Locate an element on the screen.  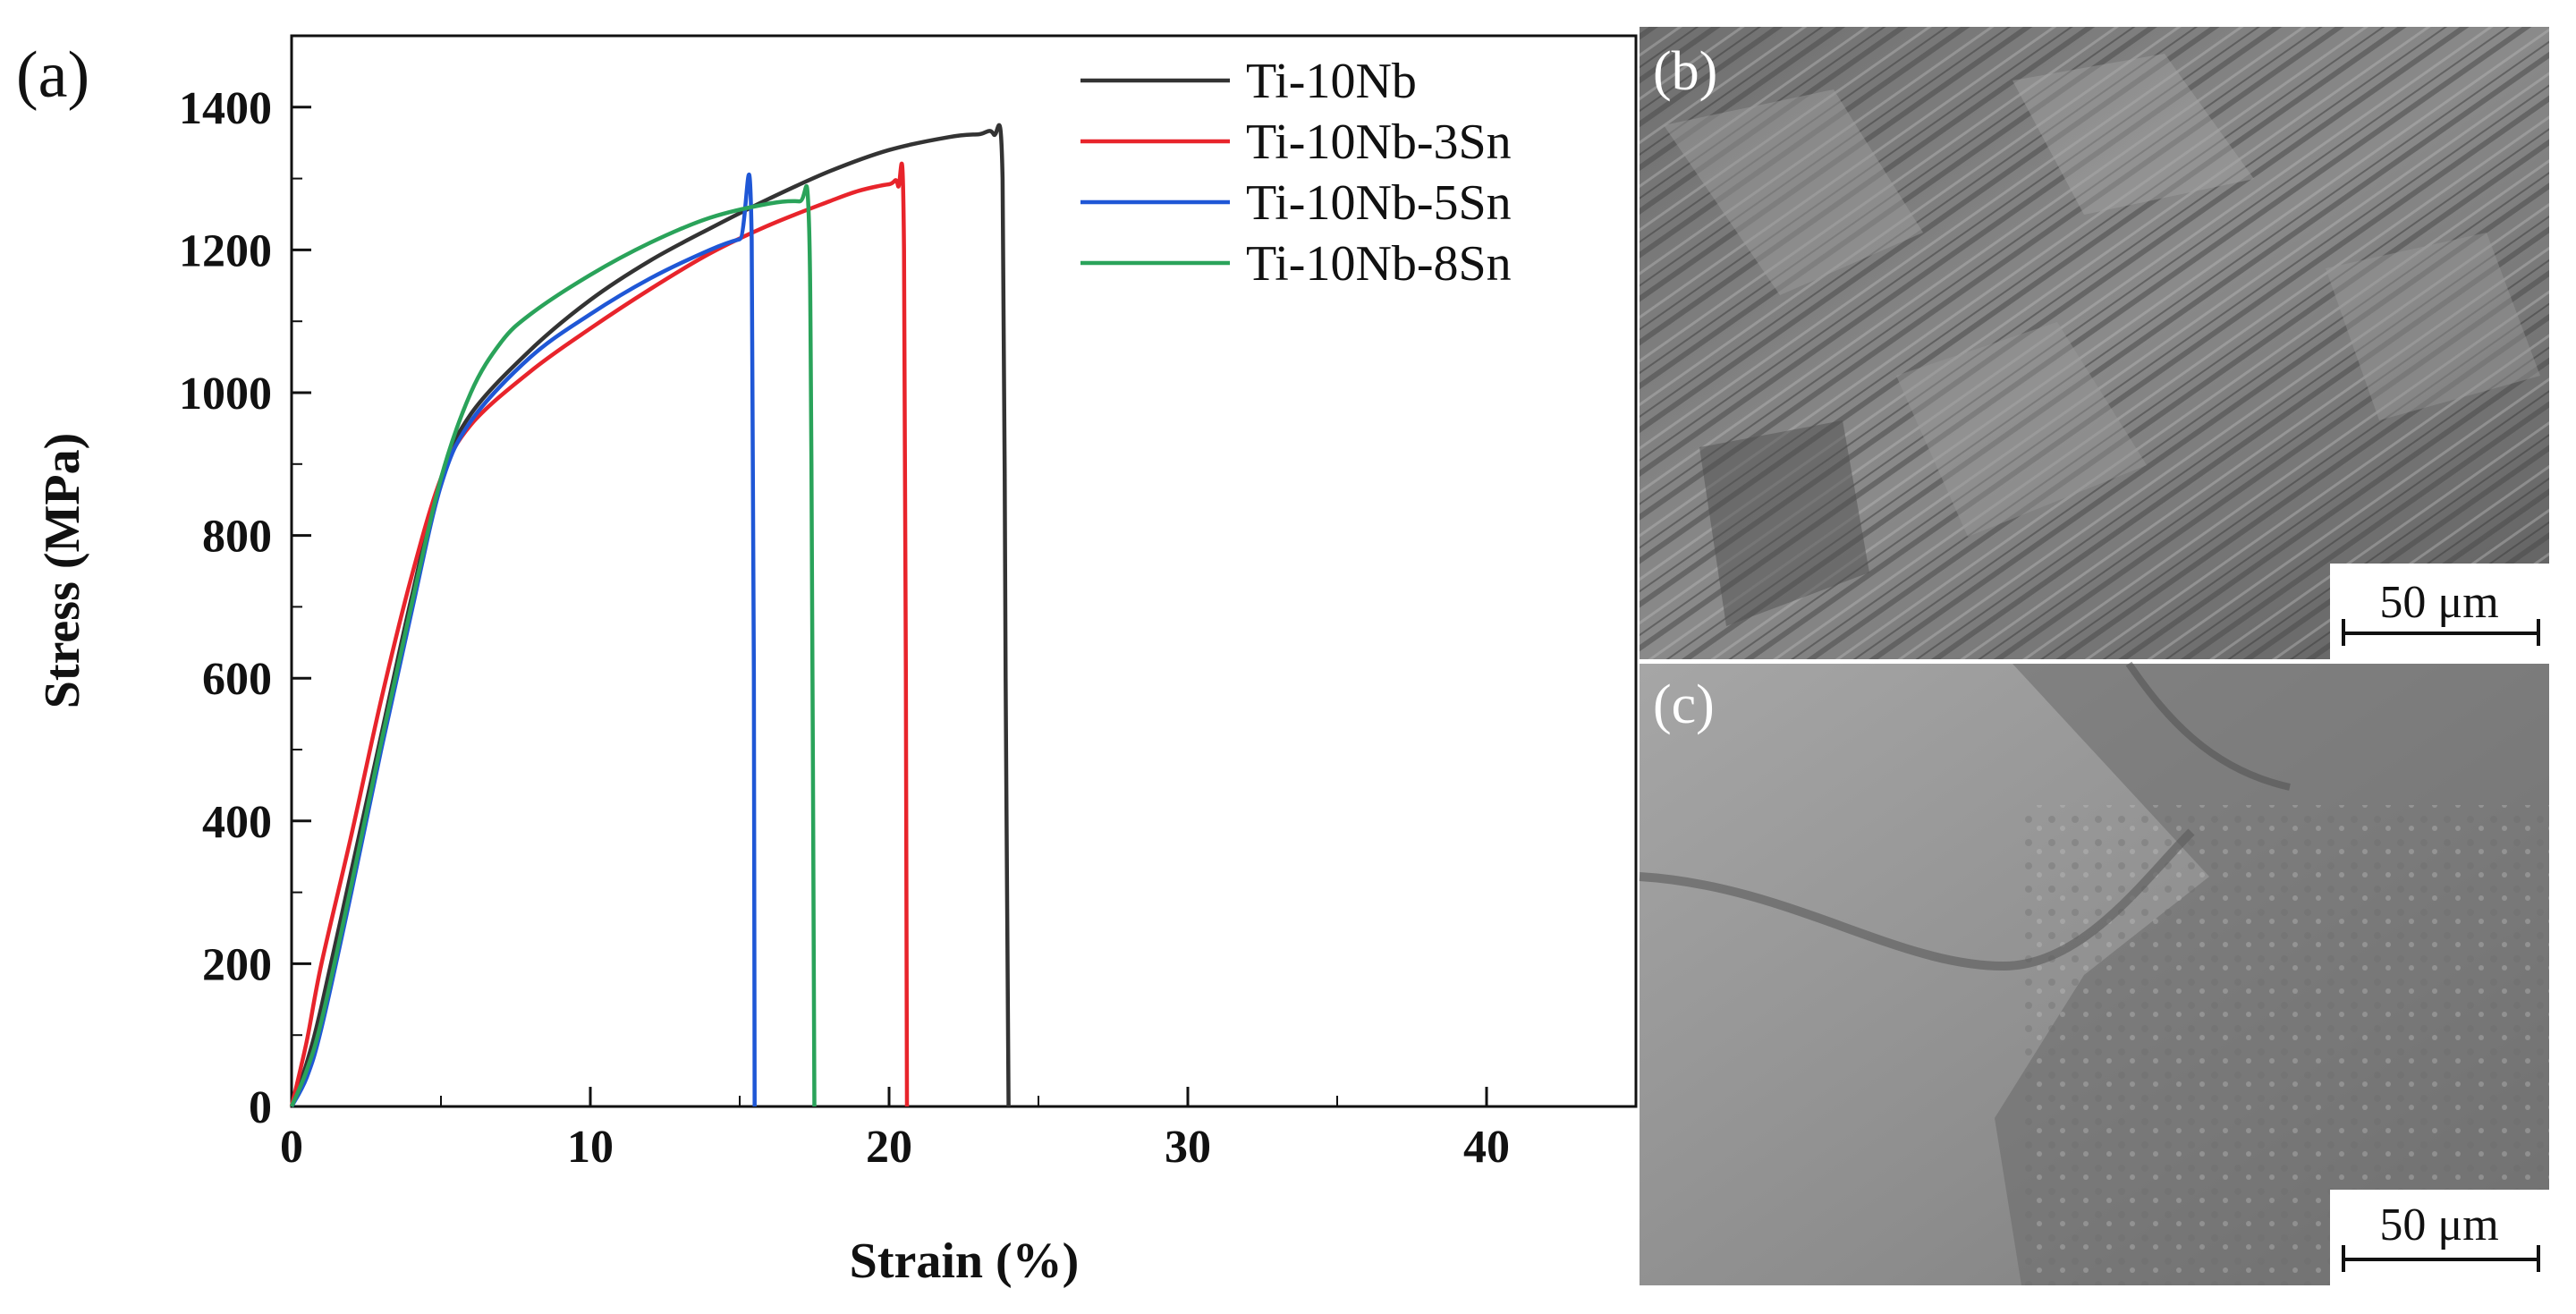
x-tick-label: 40 is located at coordinates (1486, 1147).